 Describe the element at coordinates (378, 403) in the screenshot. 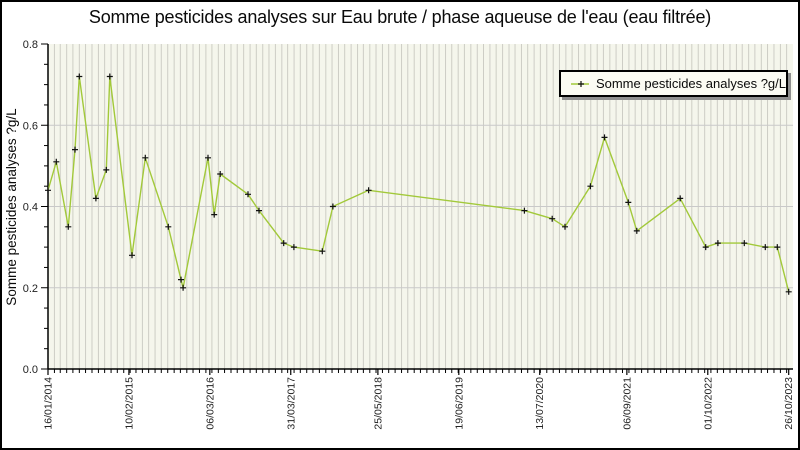

I see `x-tick-label: 25/05/2018` at that location.